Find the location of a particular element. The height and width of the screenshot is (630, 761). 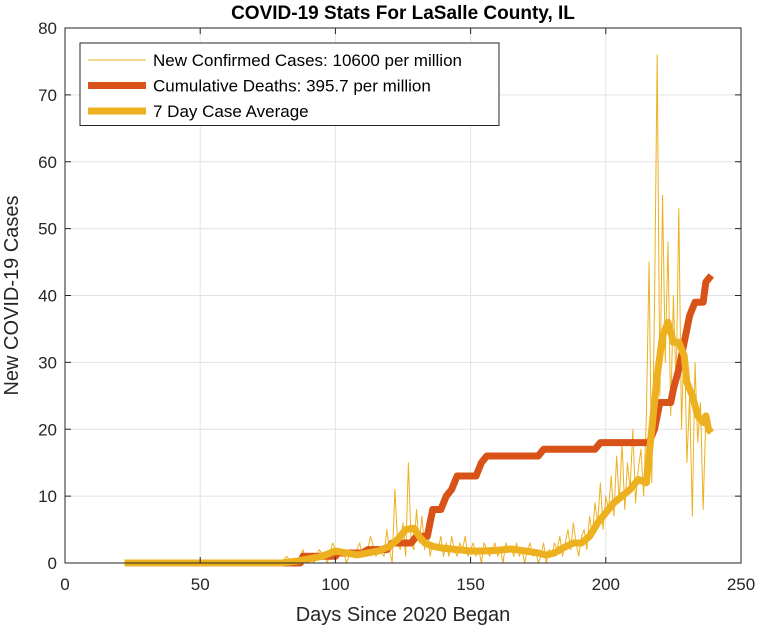

y-tick-label: 60 is located at coordinates (47, 162).